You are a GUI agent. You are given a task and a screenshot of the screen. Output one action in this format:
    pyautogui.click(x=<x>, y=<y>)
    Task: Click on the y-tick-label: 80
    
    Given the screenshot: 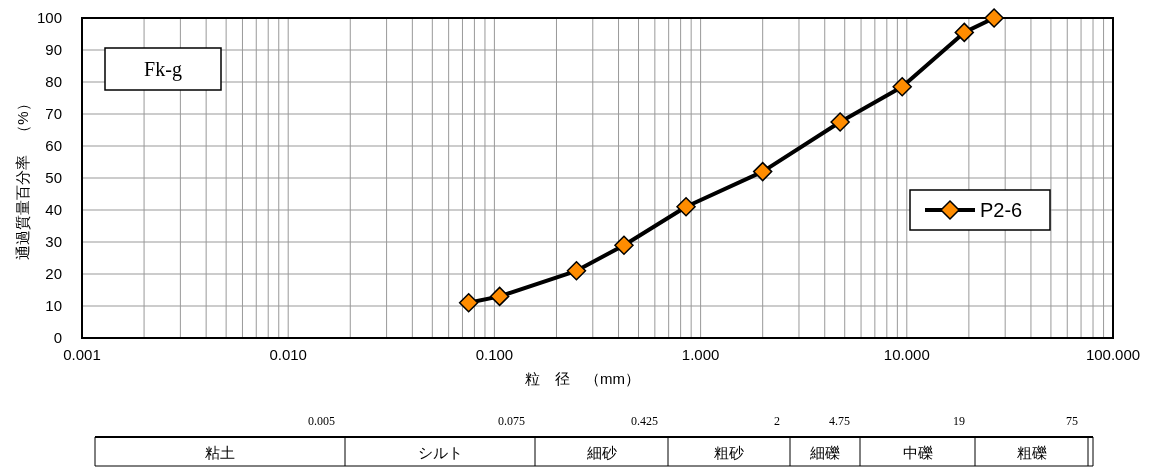 What is the action you would take?
    pyautogui.click(x=53, y=81)
    